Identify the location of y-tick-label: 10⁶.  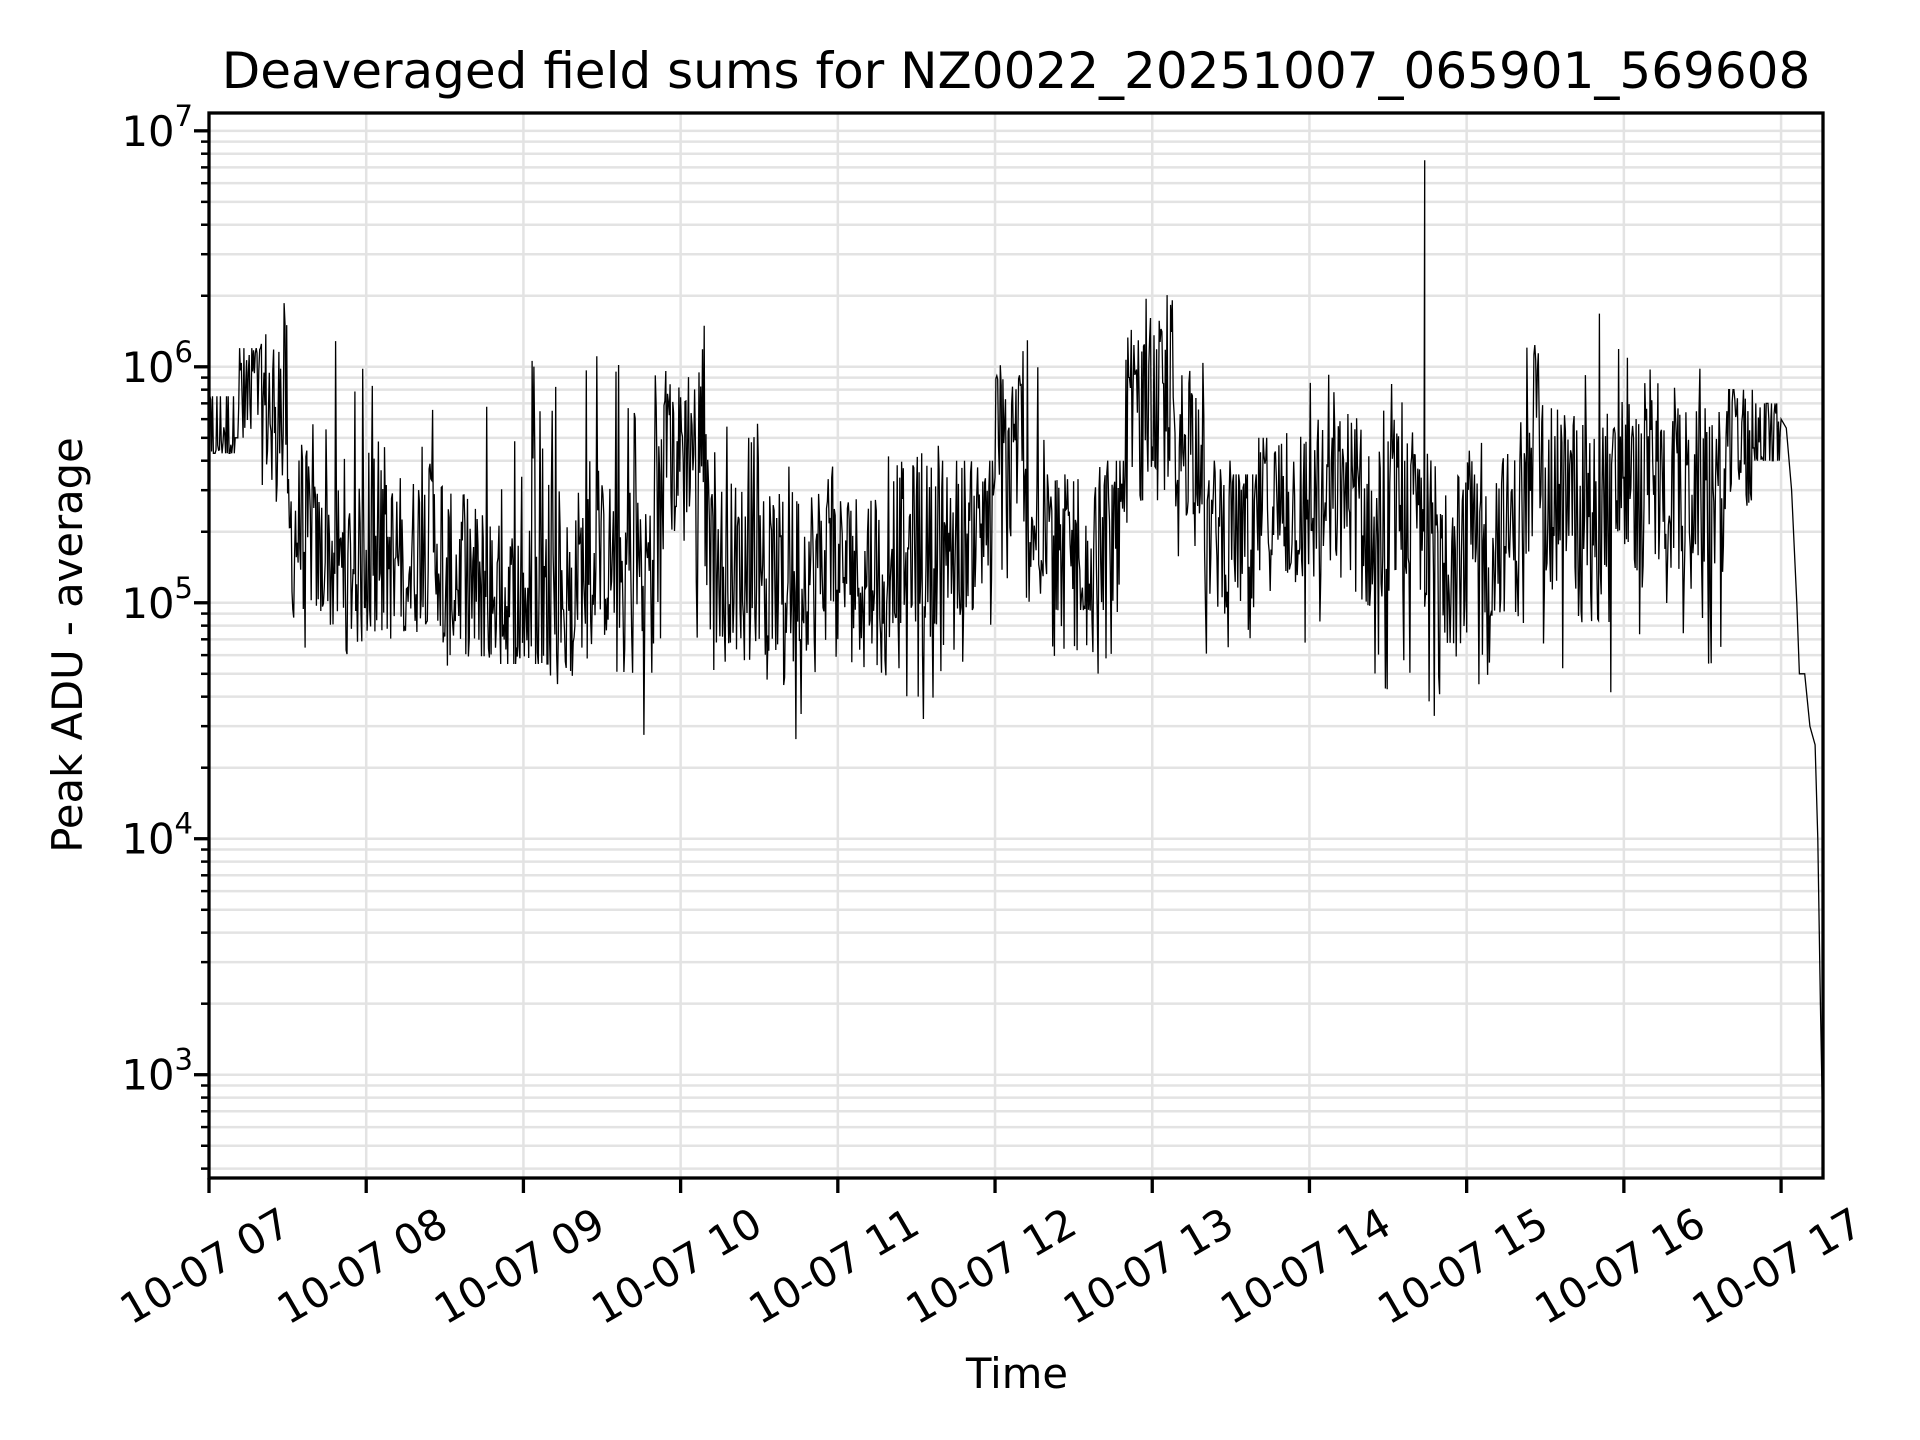
(158, 363).